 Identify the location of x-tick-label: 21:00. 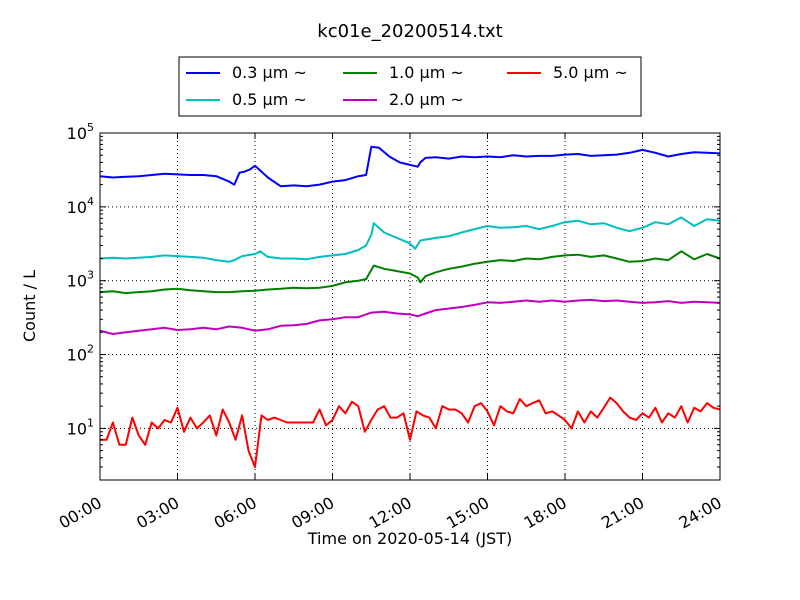
(622, 513).